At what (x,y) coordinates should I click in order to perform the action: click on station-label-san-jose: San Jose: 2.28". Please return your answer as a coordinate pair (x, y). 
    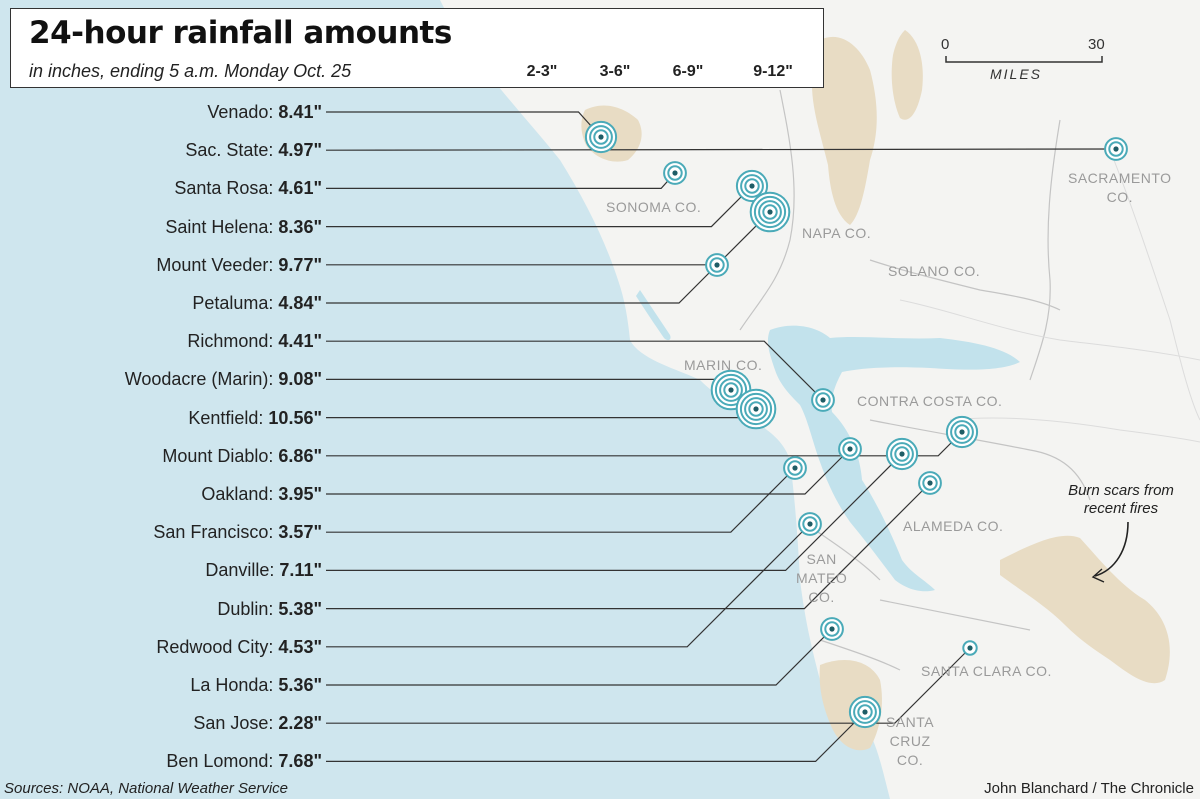
    Looking at the image, I should click on (257, 723).